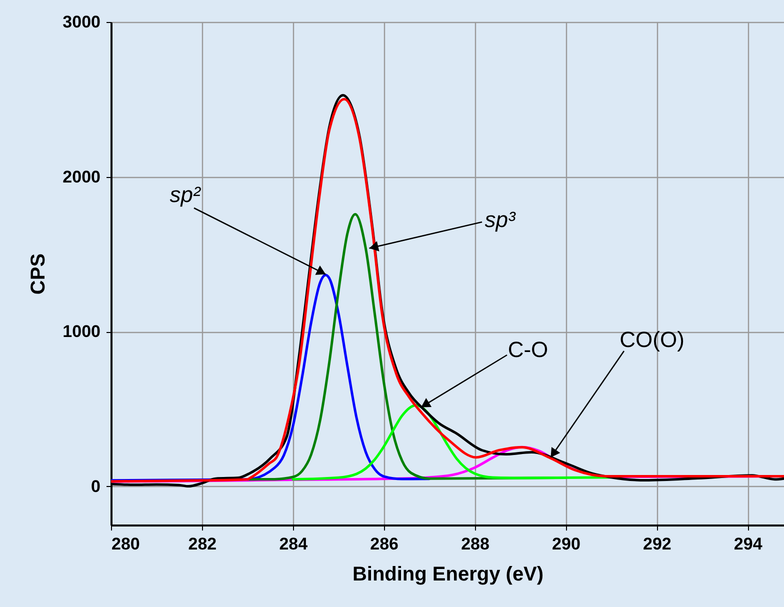 This screenshot has height=607, width=784. I want to click on x-tick-label: 294, so click(748, 544).